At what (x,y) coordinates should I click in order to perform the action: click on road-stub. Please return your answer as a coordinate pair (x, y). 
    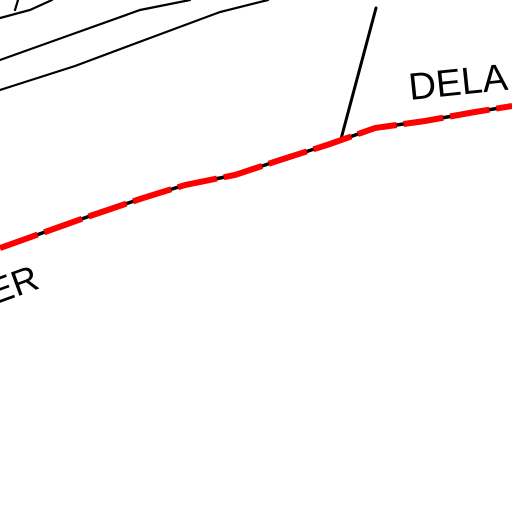
    Looking at the image, I should click on (16, 6).